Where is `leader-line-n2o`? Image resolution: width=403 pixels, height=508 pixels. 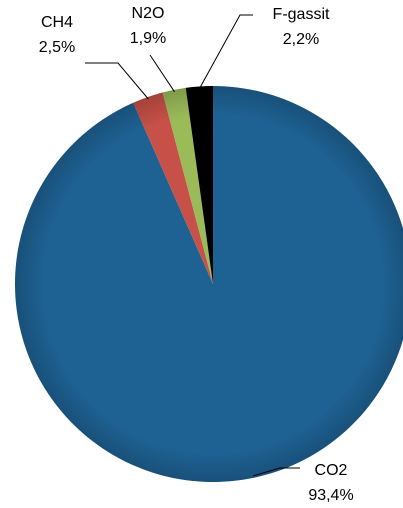 leader-line-n2o is located at coordinates (162, 73).